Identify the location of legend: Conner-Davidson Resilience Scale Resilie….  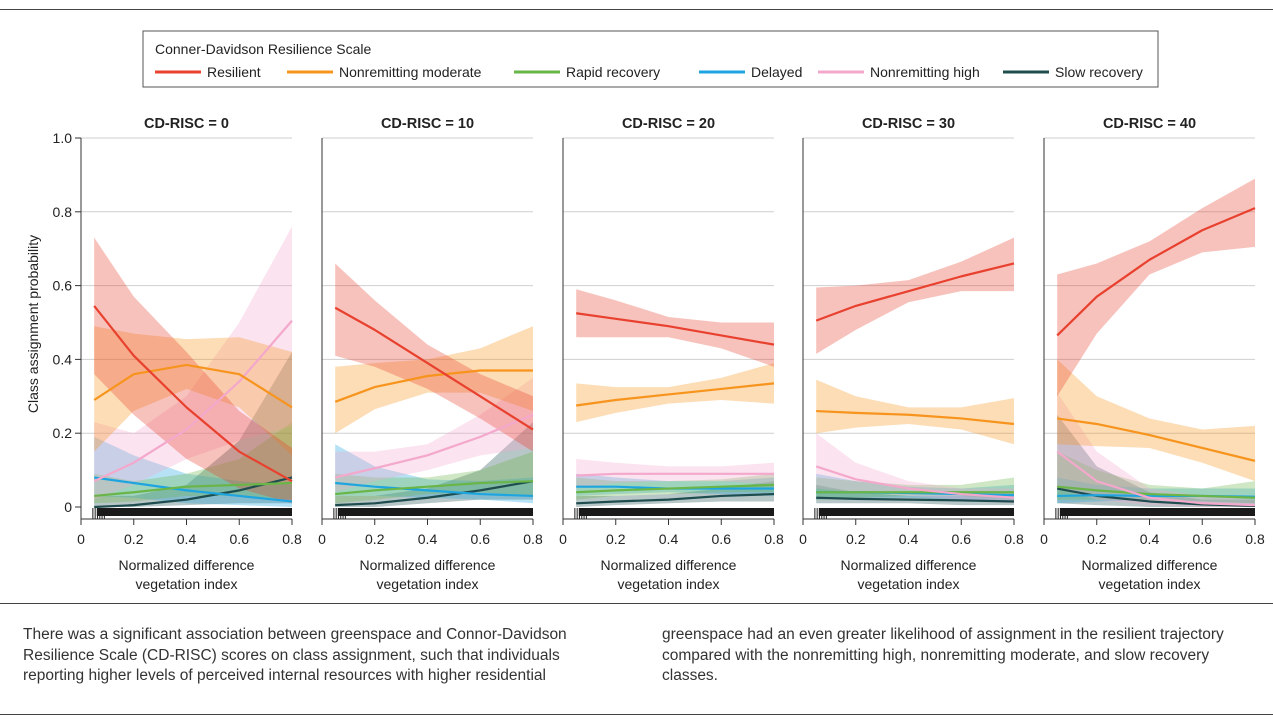
(650, 59).